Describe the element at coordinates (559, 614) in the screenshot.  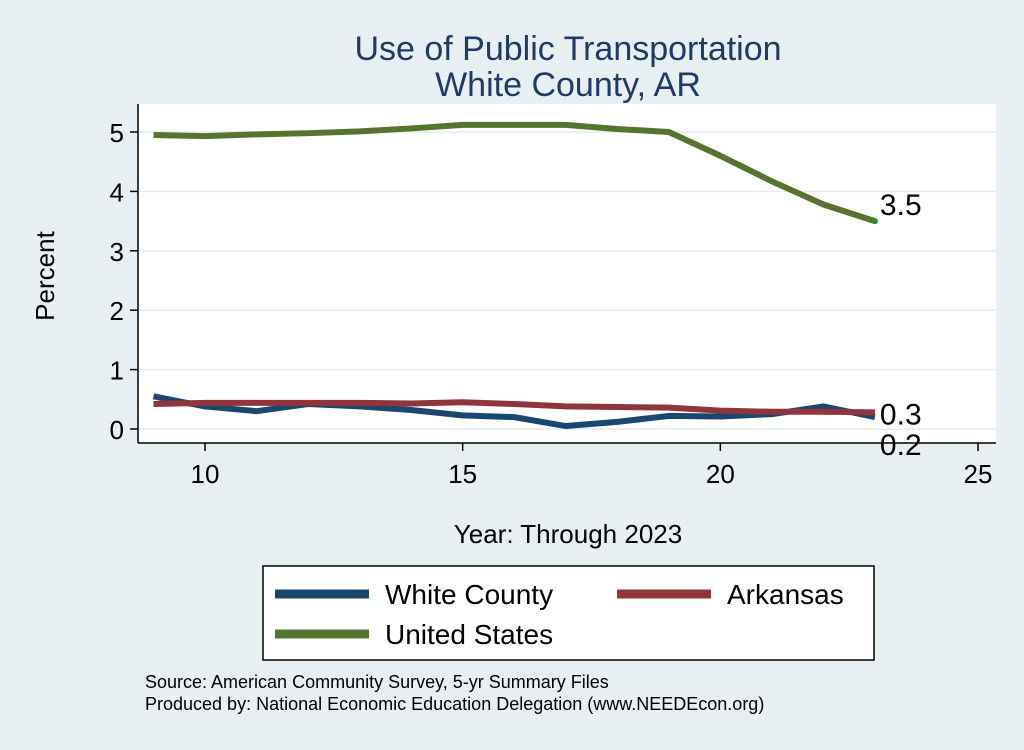
I see `legend-entries: White County Arkansas United States` at that location.